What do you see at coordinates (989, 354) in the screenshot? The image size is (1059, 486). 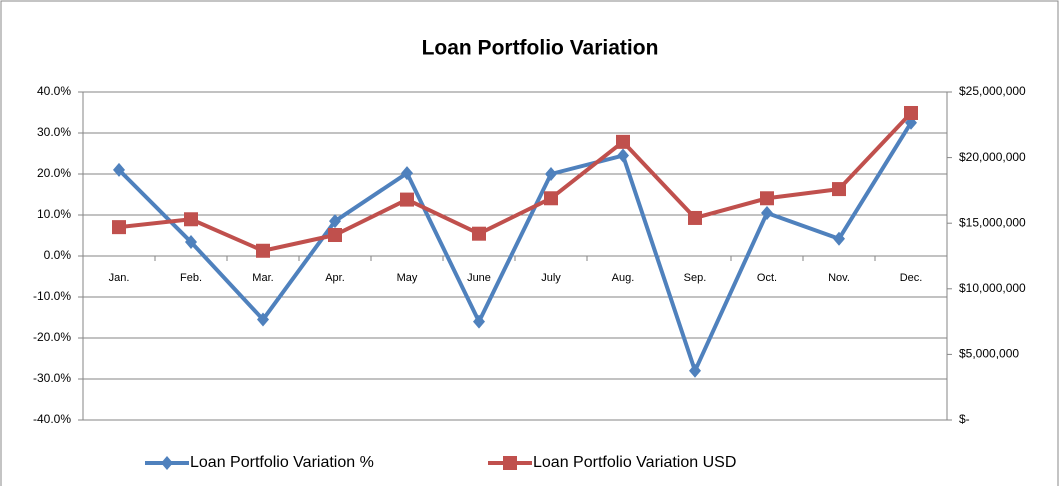 I see `y2-tick-label: $5,000,000` at bounding box center [989, 354].